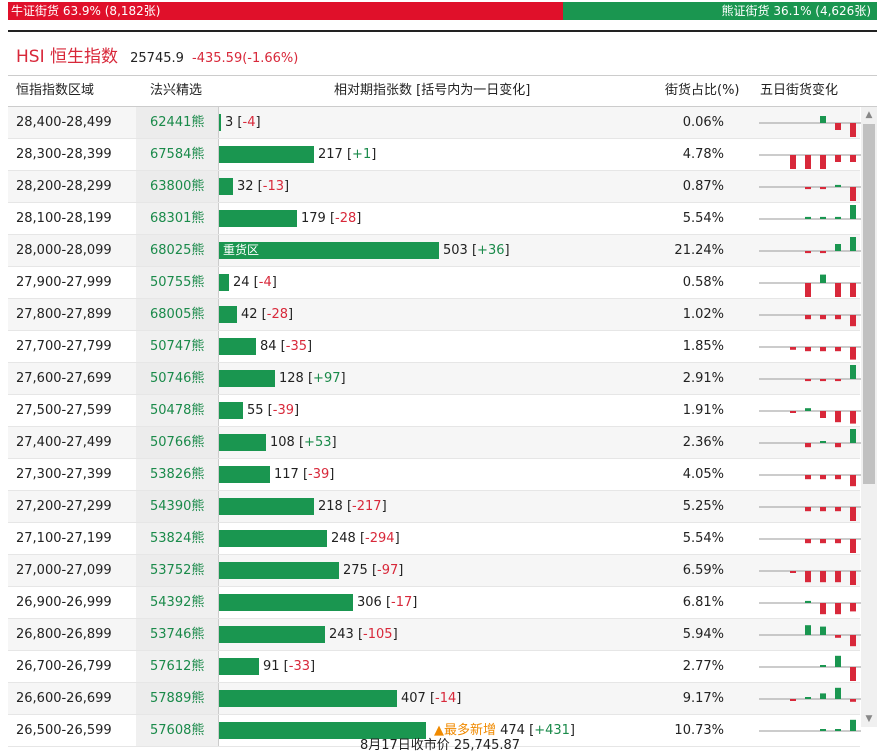 The image size is (880, 755). Describe the element at coordinates (434, 571) in the screenshot. I see `table-row: 27,000-27,099 53752熊 275 [-97] 6.59%` at that location.